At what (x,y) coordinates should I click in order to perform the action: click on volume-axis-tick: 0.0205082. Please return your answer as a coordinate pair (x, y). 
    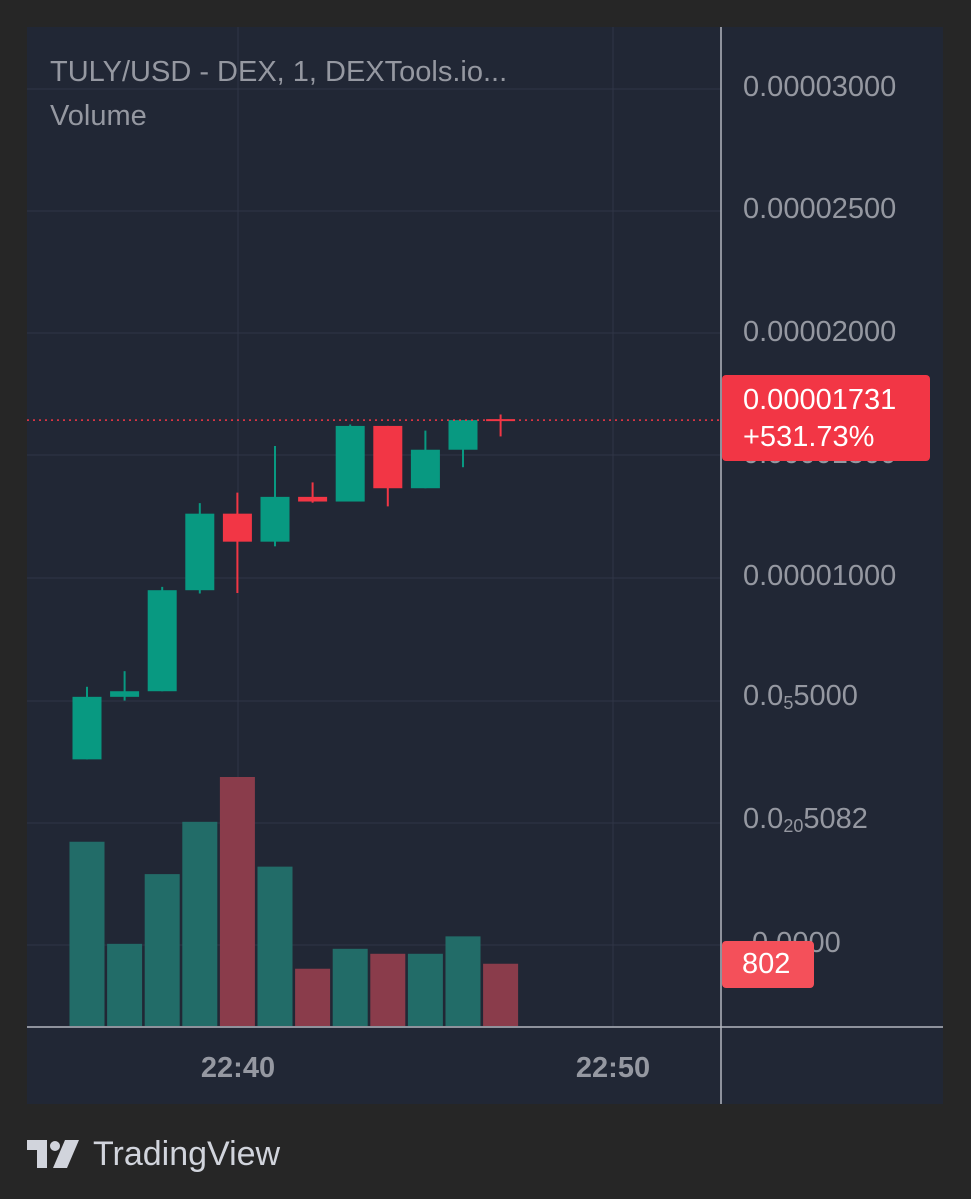
    Looking at the image, I should click on (805, 819).